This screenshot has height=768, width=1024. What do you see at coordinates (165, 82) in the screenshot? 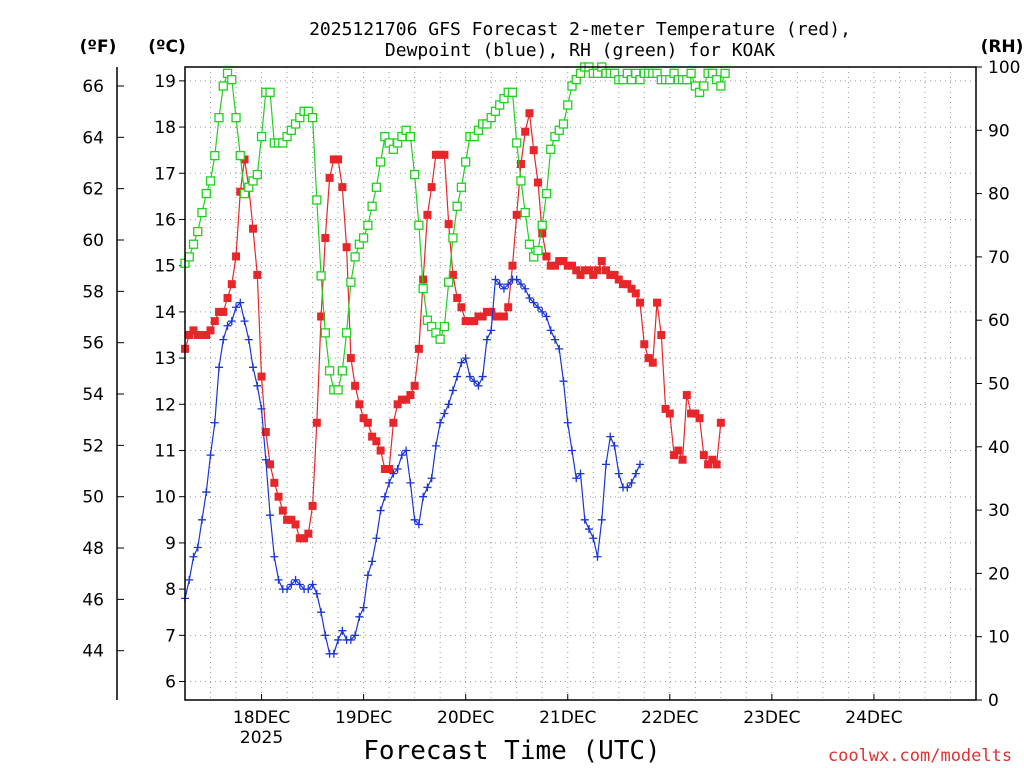
I see `celsius-tick-label: 19` at bounding box center [165, 82].